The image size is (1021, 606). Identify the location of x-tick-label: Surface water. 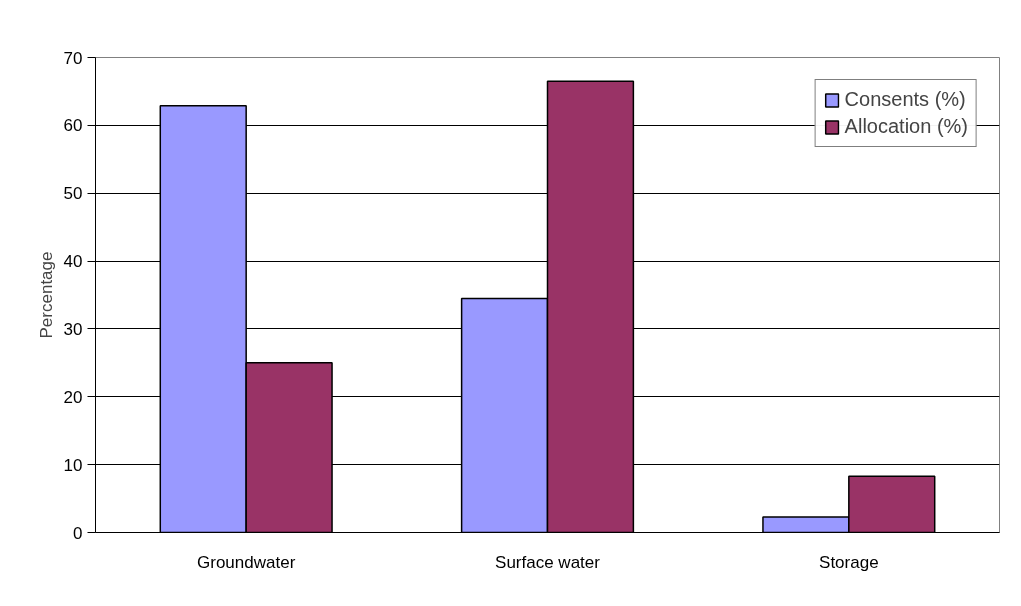
(548, 562).